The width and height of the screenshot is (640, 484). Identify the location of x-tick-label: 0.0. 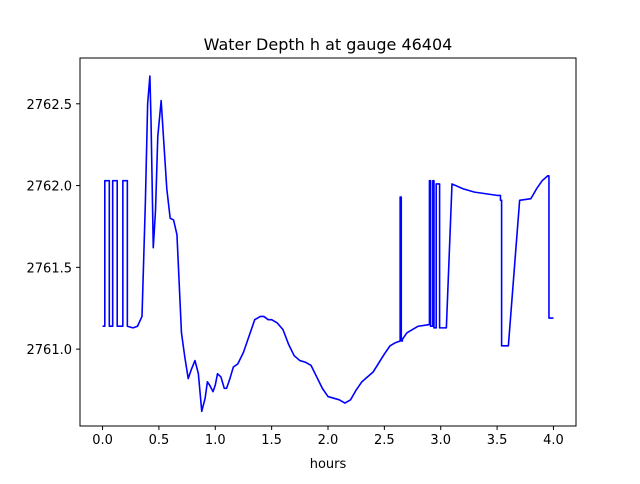
(102, 440).